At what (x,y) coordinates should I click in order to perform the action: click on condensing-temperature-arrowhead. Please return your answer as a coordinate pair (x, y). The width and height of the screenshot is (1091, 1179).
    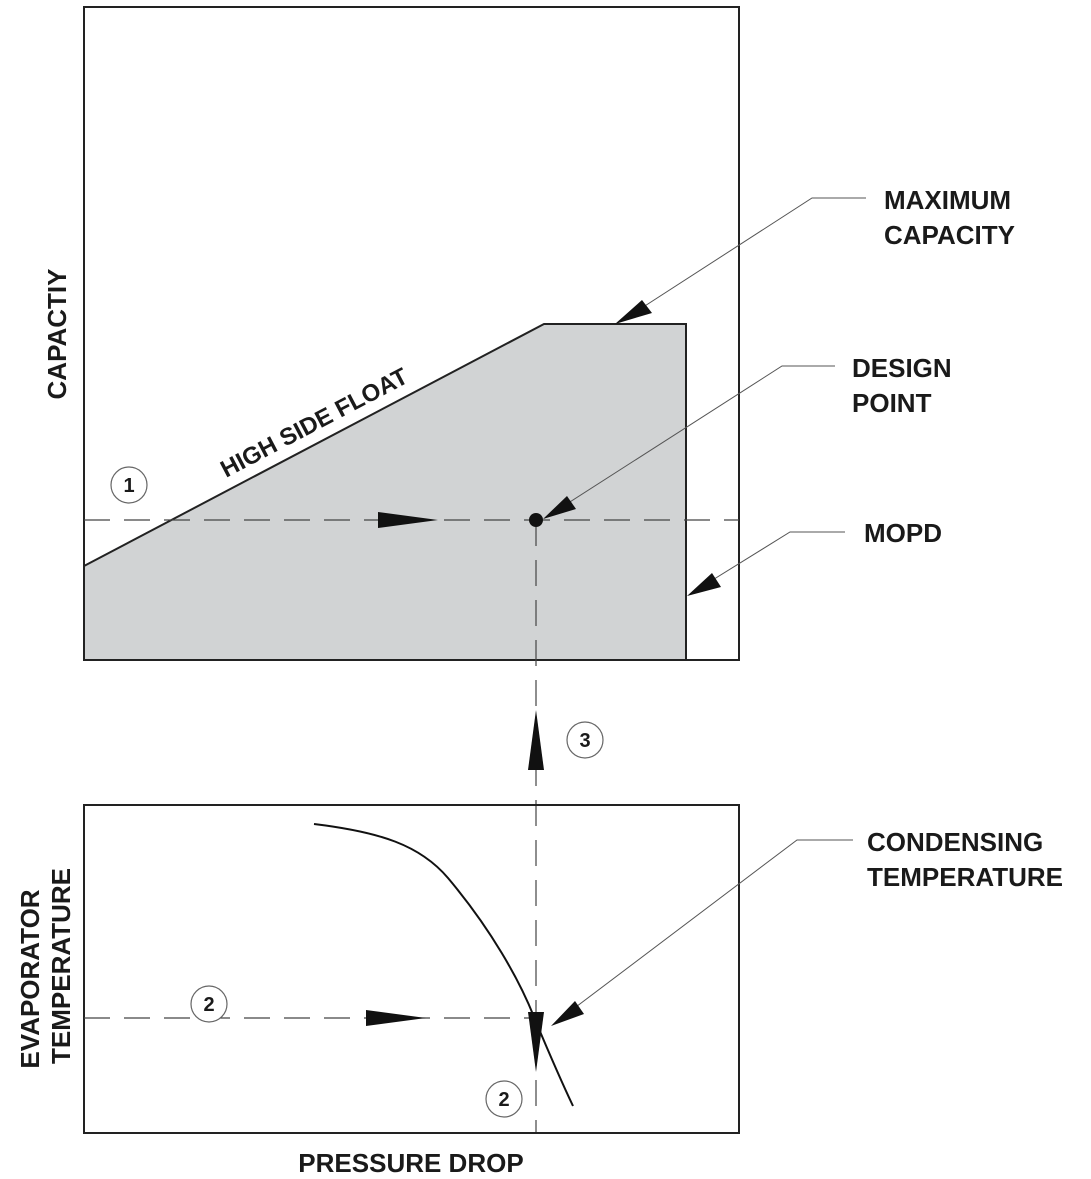
    Looking at the image, I should click on (567, 1013).